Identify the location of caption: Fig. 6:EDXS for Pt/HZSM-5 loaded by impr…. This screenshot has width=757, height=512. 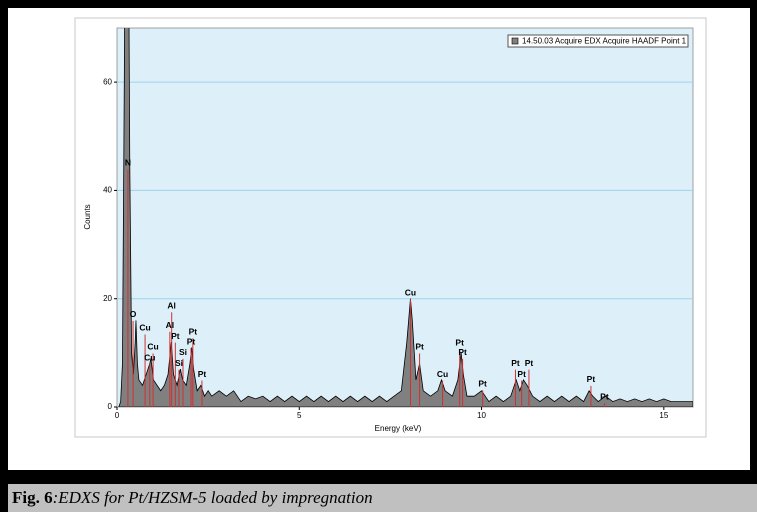
(382, 498).